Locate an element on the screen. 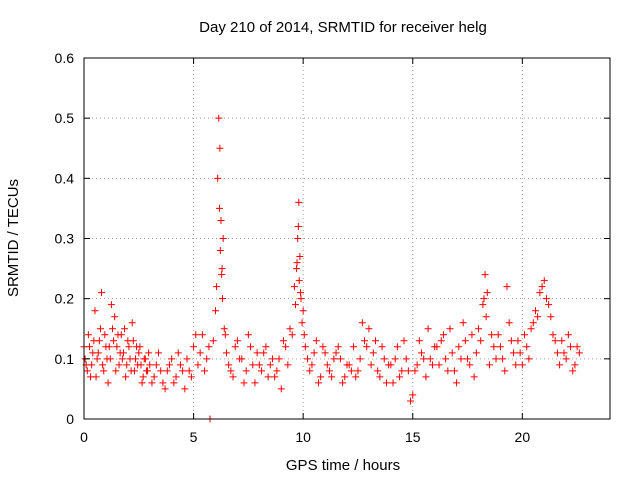  y-tick-label: 0.4 is located at coordinates (65, 178).